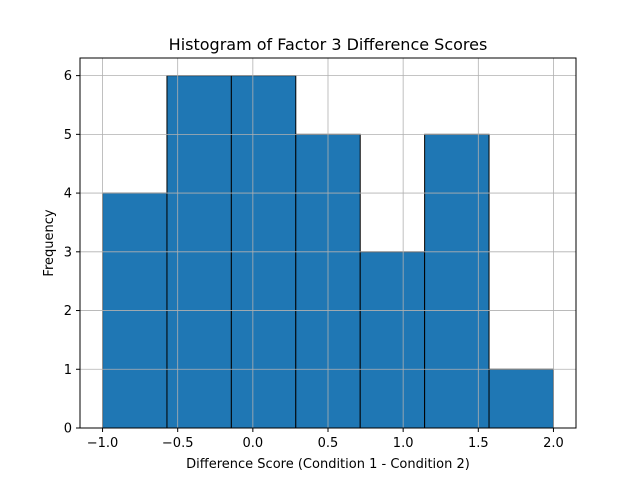 This screenshot has width=640, height=480. What do you see at coordinates (253, 443) in the screenshot?
I see `x-tick-label: 0.0` at bounding box center [253, 443].